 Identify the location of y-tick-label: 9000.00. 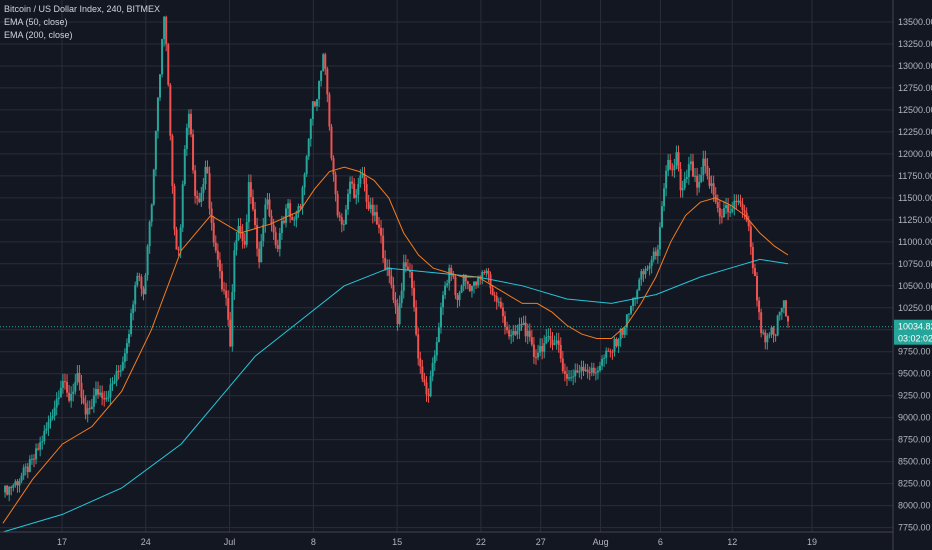
(914, 418).